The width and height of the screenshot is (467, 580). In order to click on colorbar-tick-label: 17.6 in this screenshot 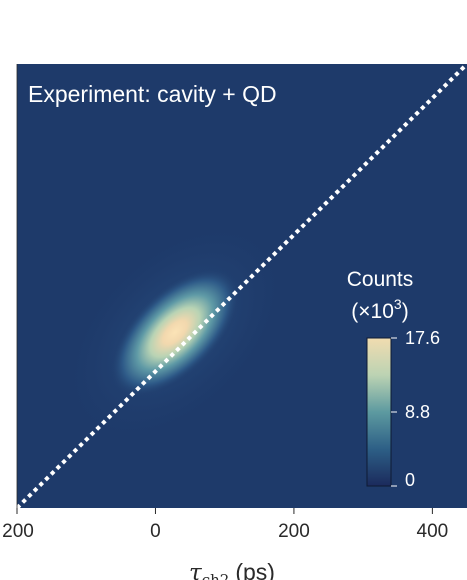, I will do `click(422, 338)`.